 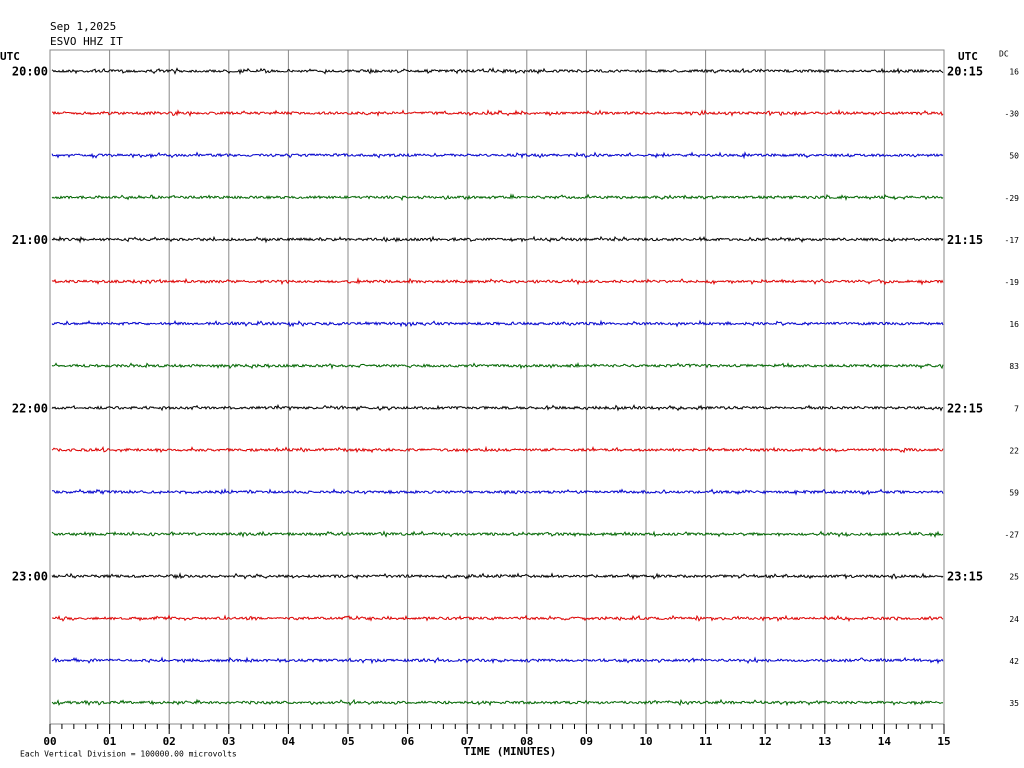 I want to click on x-tick-label: 09, so click(x=586, y=741).